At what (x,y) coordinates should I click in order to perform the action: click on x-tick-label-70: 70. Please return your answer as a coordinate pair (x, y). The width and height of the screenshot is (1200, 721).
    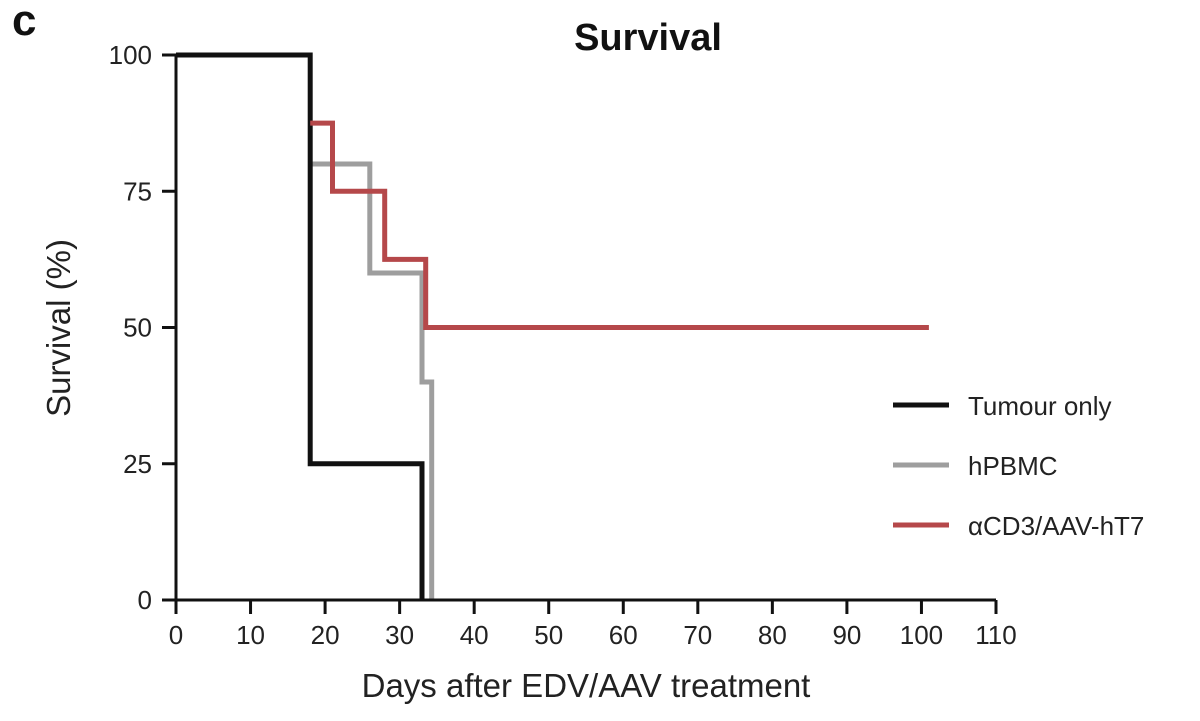
    Looking at the image, I should click on (697, 635).